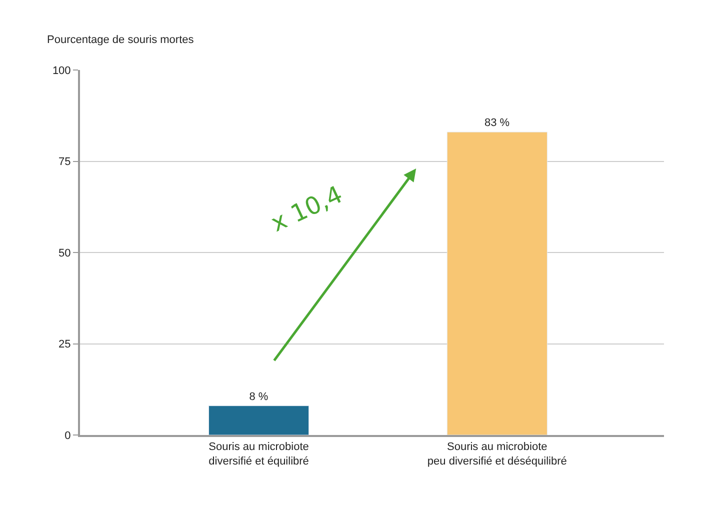 This screenshot has width=704, height=505. Describe the element at coordinates (258, 396) in the screenshot. I see `data-label: 8 %` at that location.